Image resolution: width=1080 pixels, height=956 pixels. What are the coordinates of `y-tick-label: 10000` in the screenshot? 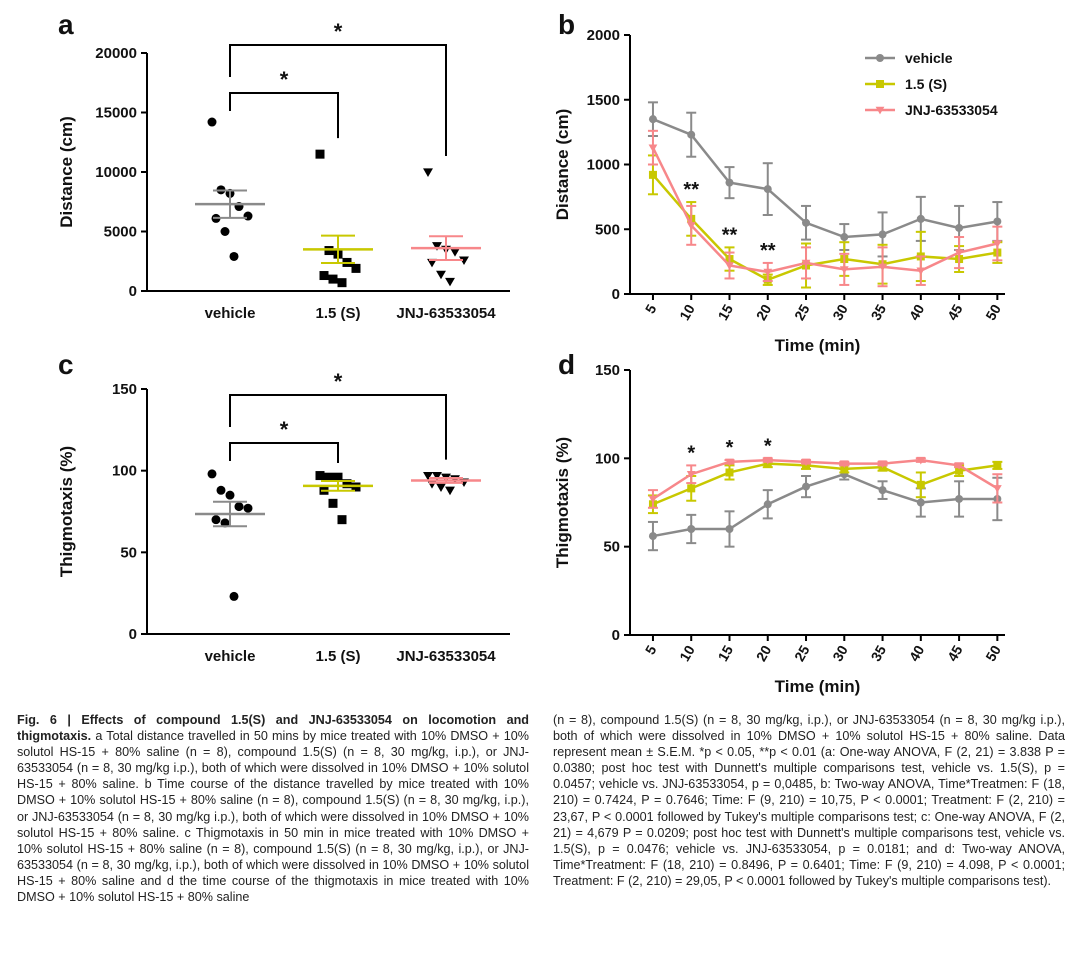 It's located at (116, 172).